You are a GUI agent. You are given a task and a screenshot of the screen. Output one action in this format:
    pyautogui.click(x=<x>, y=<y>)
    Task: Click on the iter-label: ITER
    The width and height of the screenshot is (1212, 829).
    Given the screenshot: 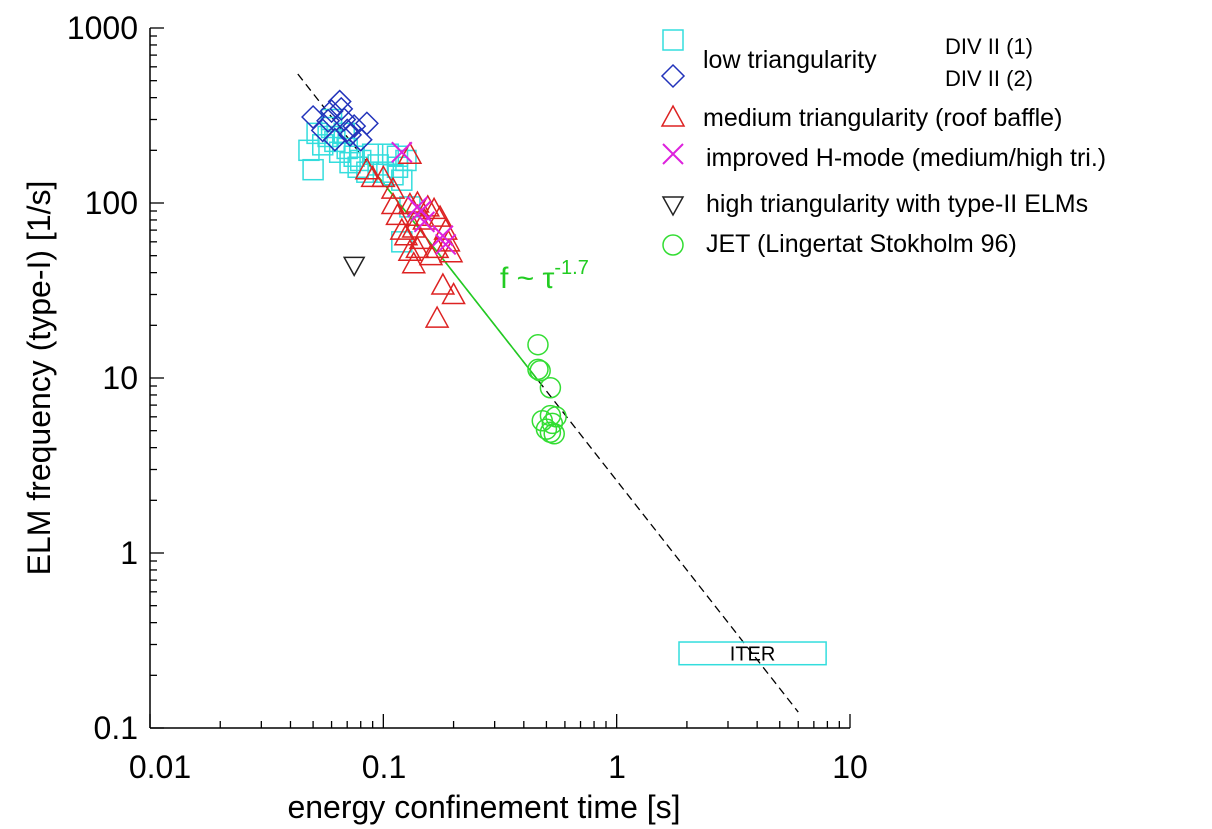 What is the action you would take?
    pyautogui.click(x=753, y=654)
    